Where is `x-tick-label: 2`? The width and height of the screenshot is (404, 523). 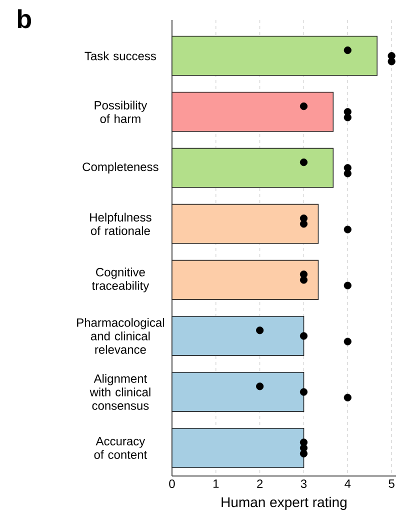 x-tick-label: 2 is located at coordinates (260, 484).